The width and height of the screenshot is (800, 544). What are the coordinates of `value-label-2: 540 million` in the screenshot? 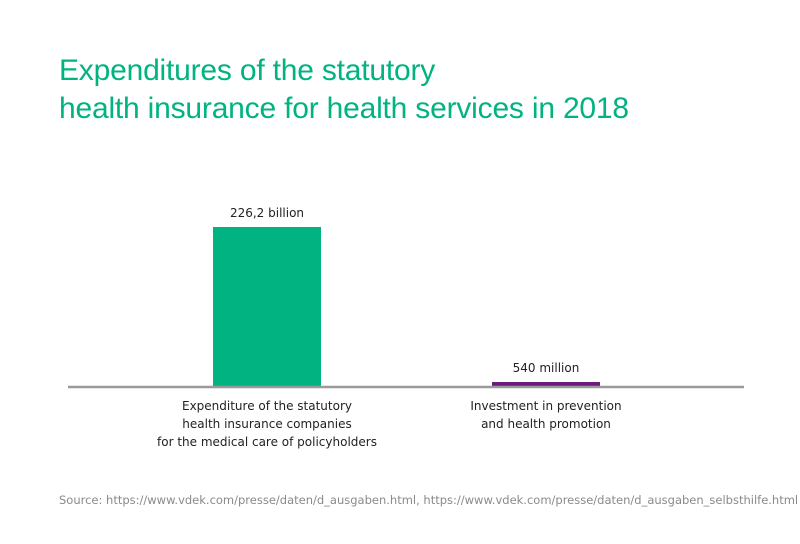 It's located at (546, 368).